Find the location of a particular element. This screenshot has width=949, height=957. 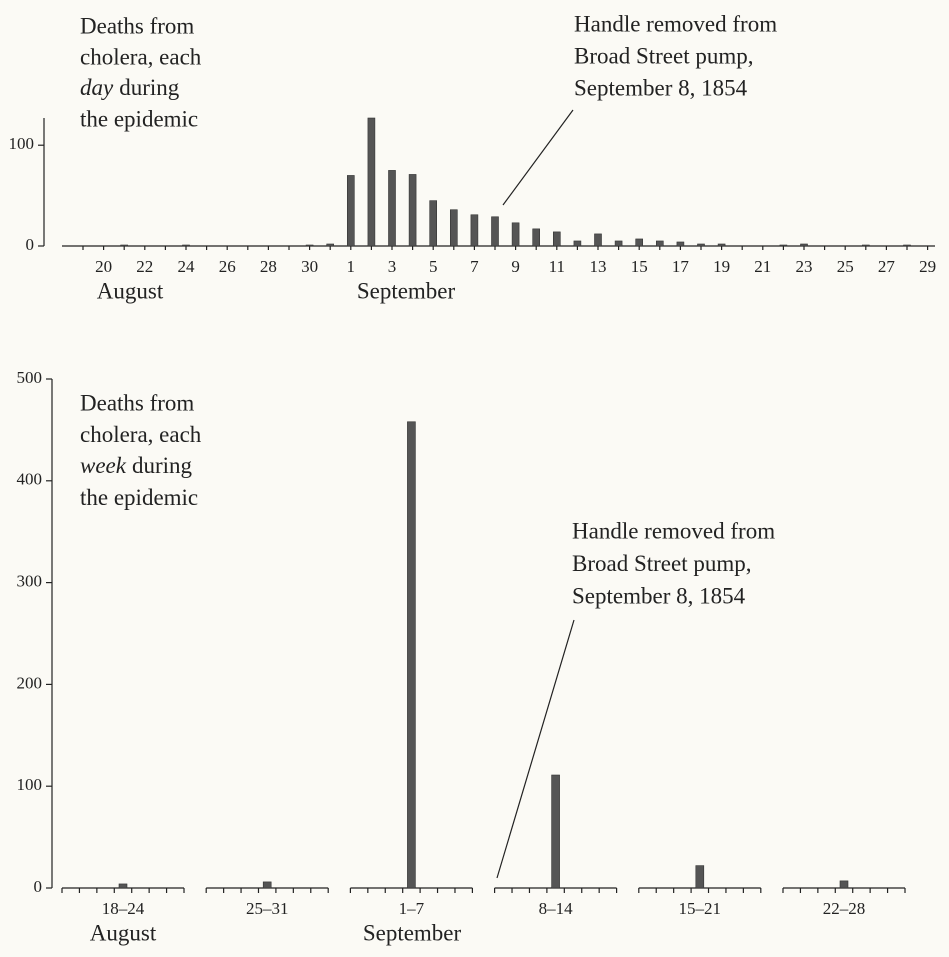

chart-title: week during is located at coordinates (136, 465).